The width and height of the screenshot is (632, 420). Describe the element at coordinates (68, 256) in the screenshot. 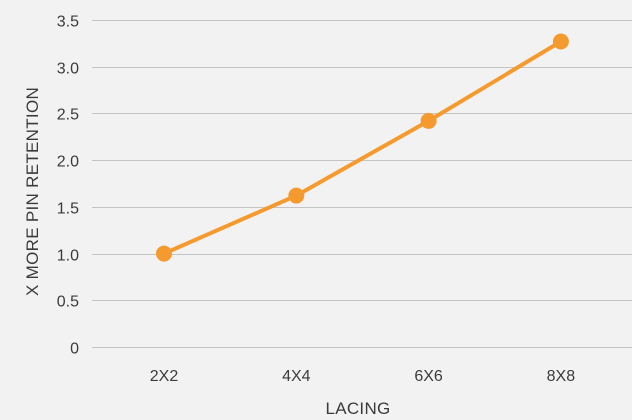

I see `y-tick-label: 1.0` at that location.